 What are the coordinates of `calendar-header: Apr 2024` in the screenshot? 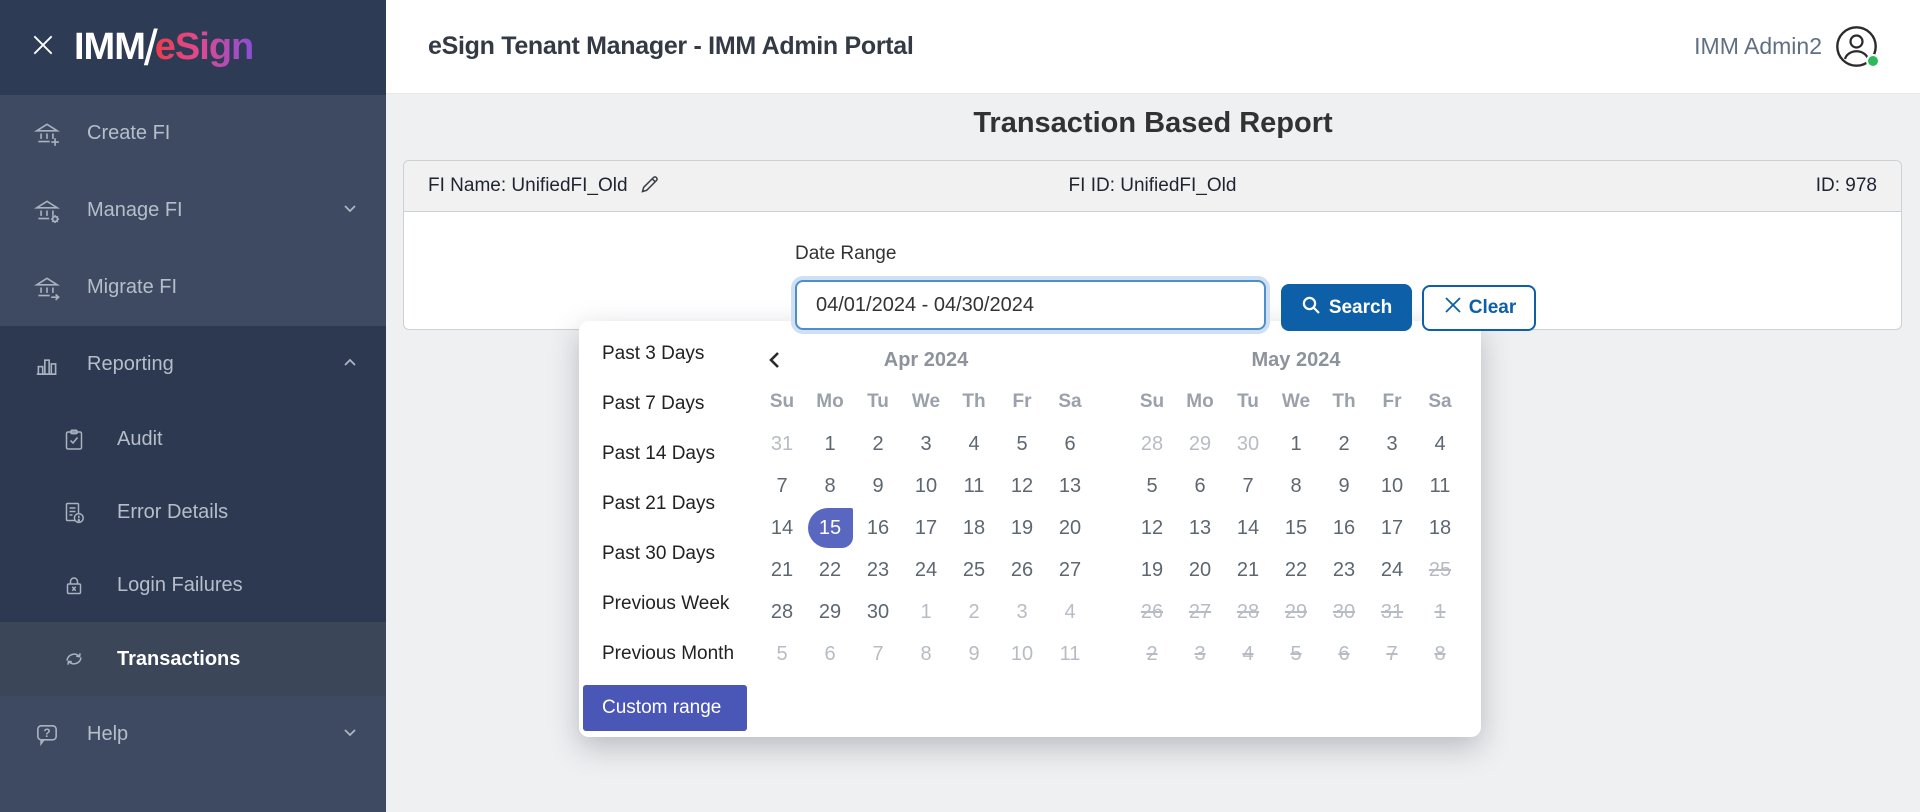 It's located at (926, 360).